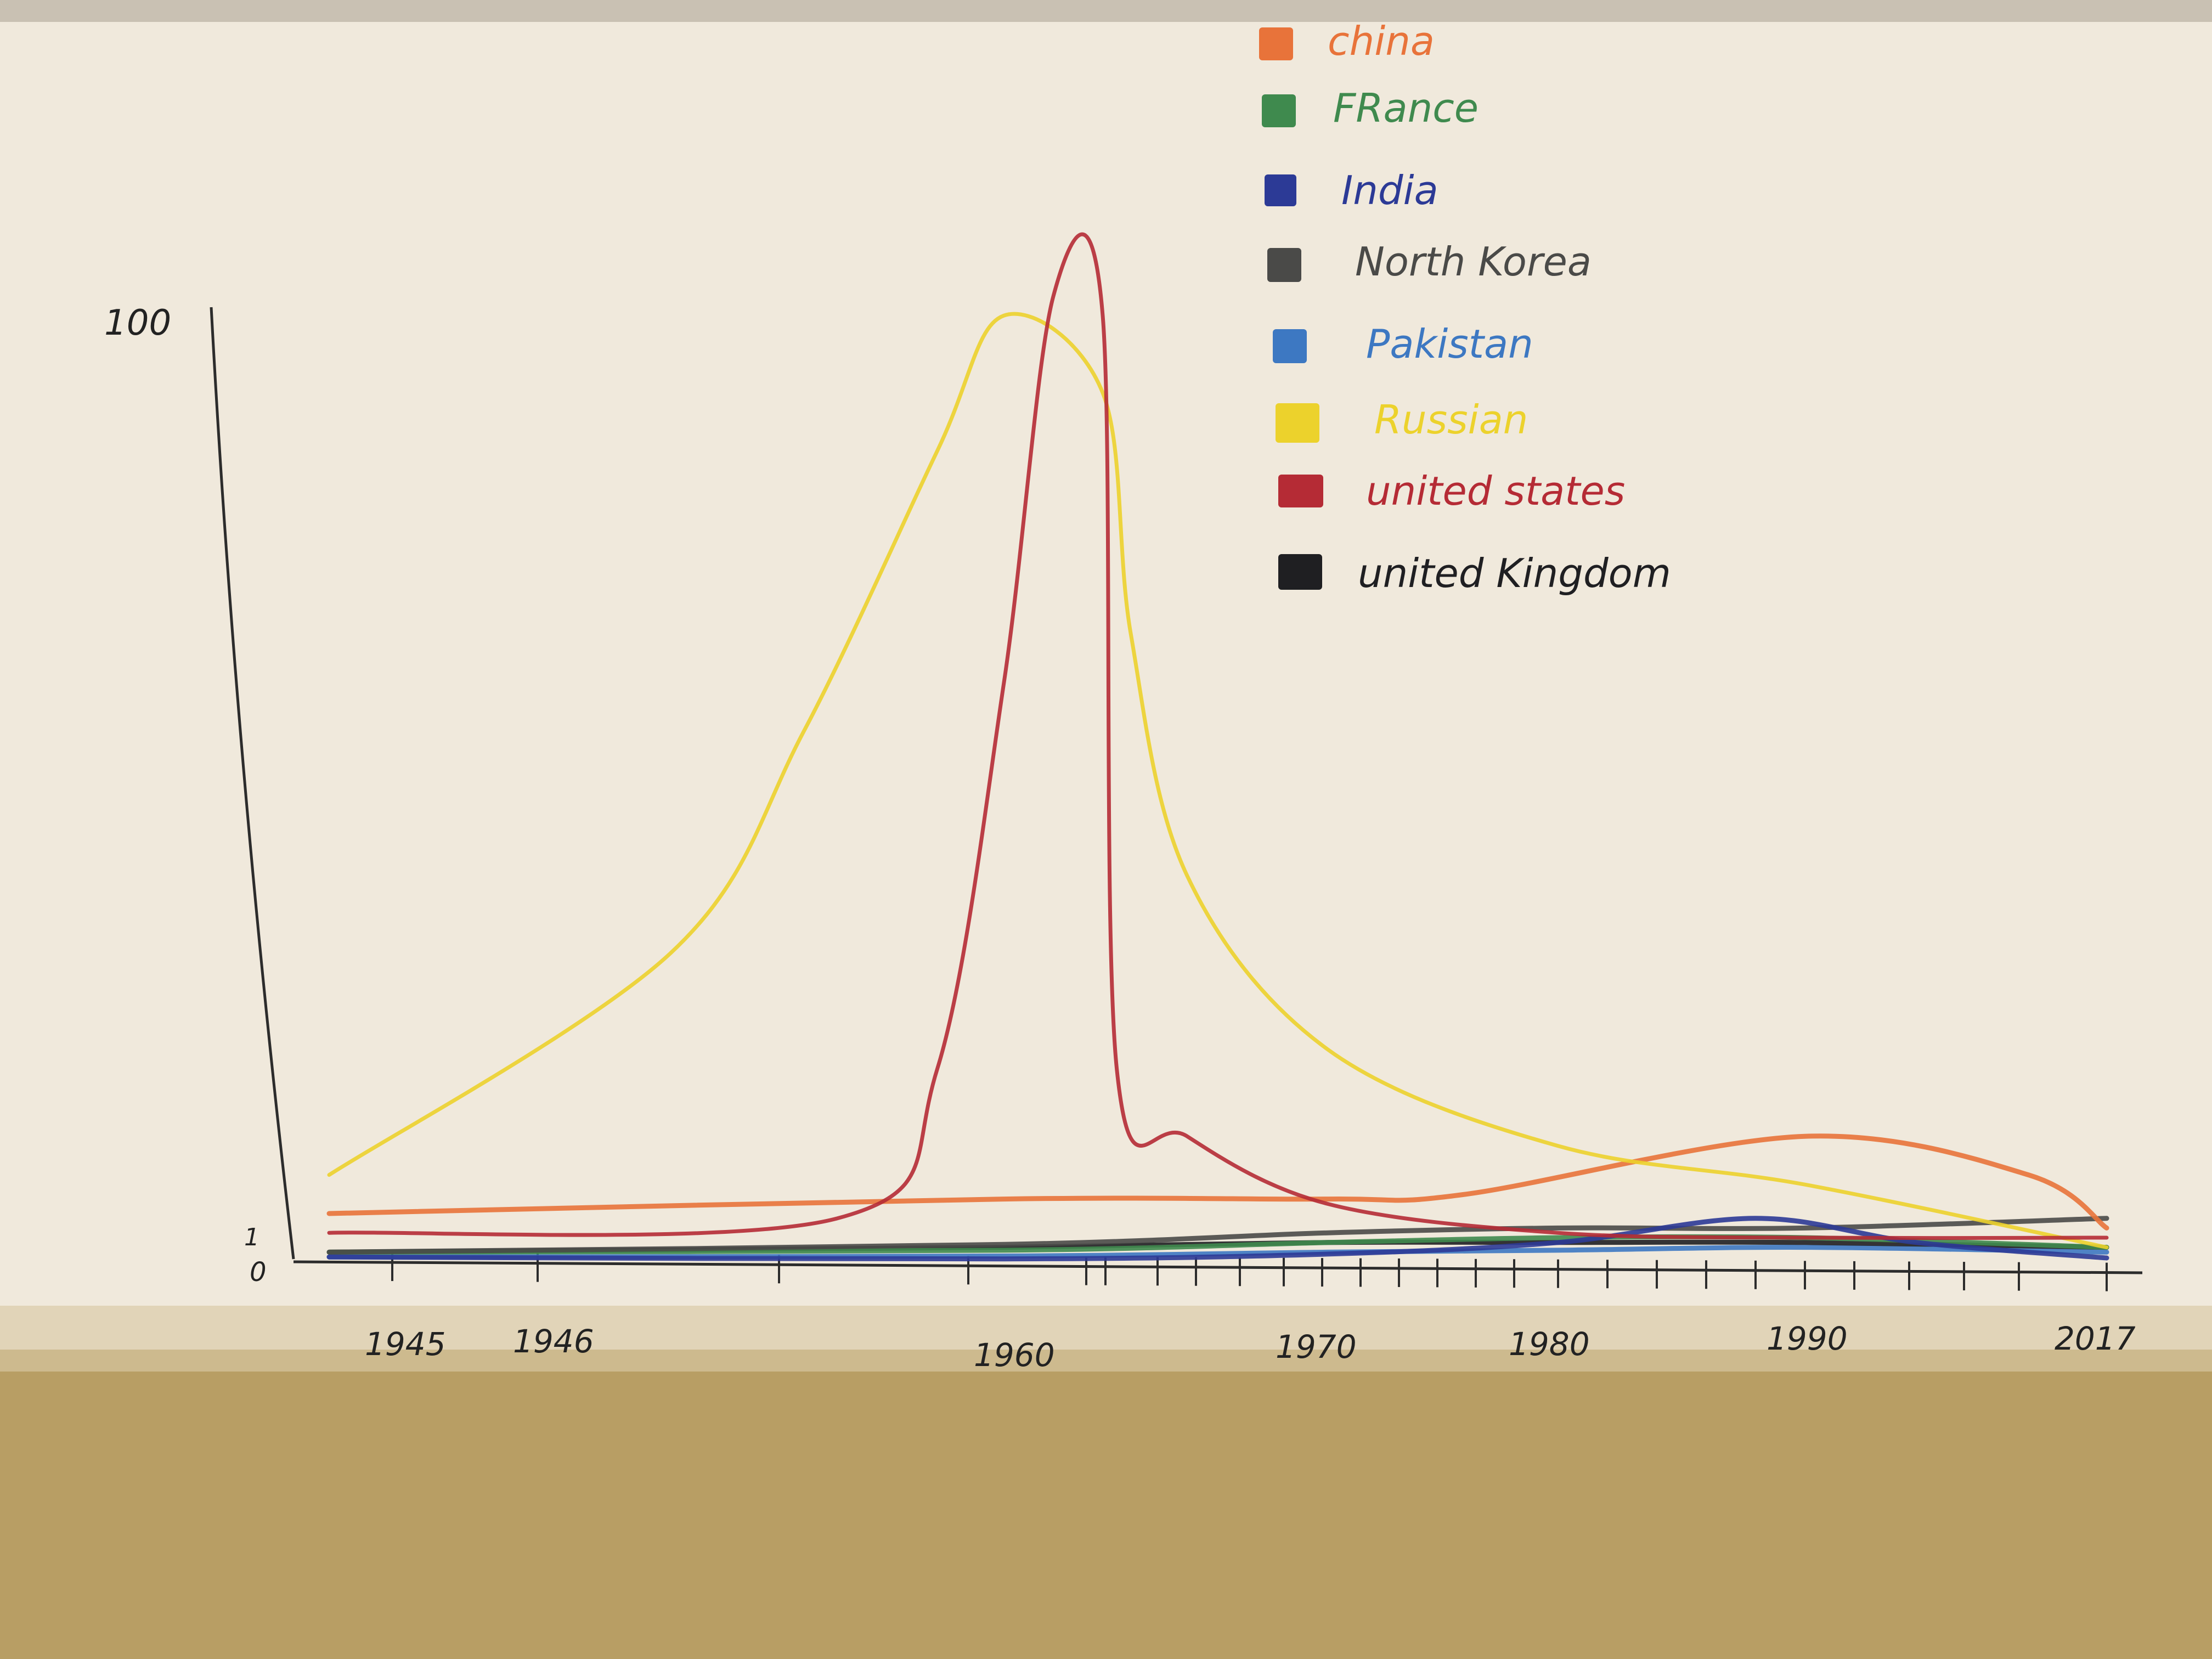  Describe the element at coordinates (1451, 420) in the screenshot. I see `legend-label: Russian` at that location.